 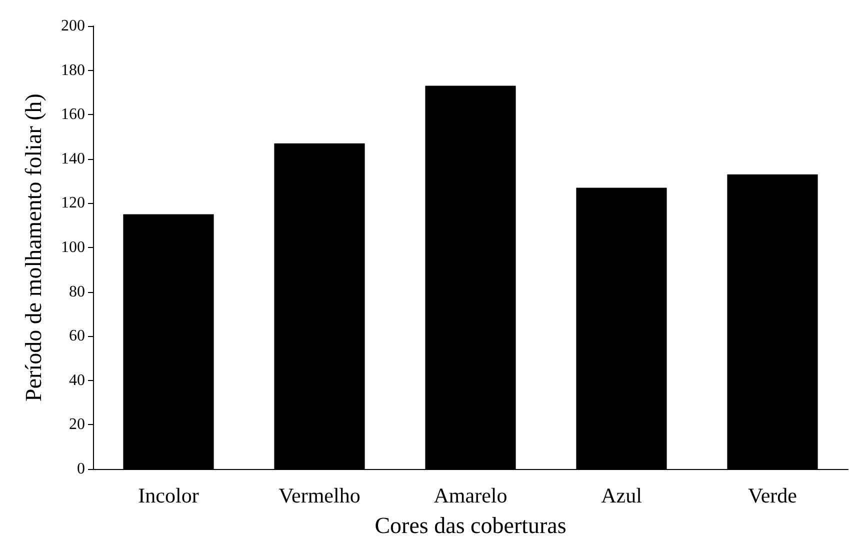 I want to click on x-tick-label: Azul, so click(x=621, y=496).